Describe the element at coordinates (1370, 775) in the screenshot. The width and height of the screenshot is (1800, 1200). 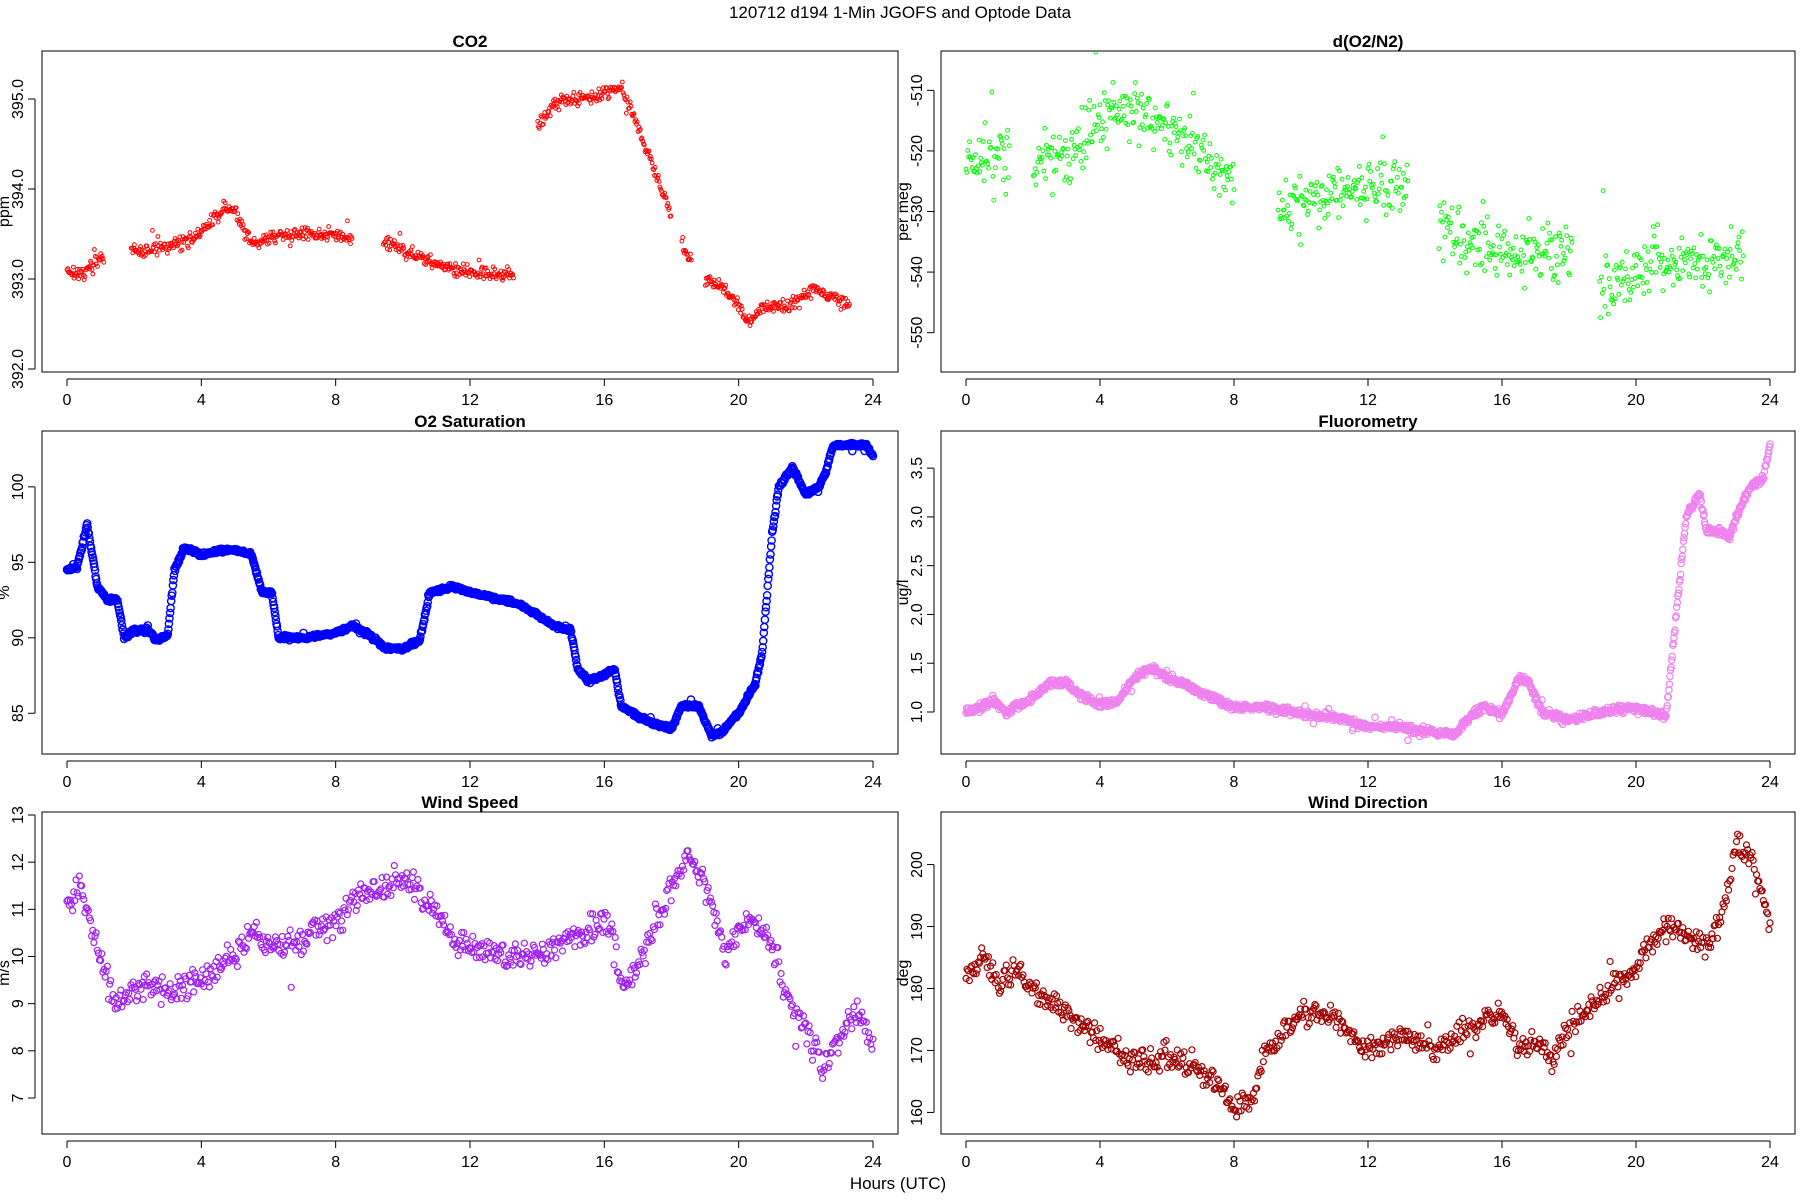
I see `chart-fluorometry-x-axis: 0 4 8 12 16 20 24` at that location.